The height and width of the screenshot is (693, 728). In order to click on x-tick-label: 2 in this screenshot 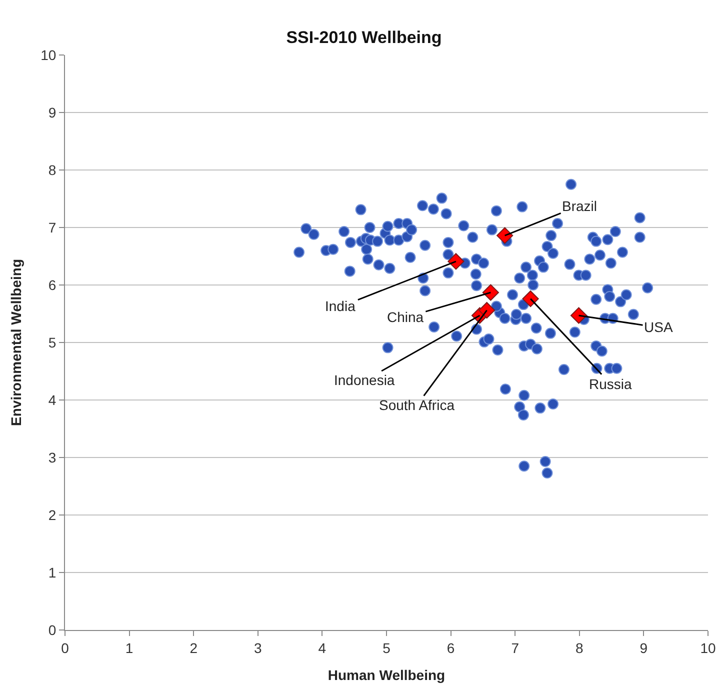, I will do `click(194, 648)`.